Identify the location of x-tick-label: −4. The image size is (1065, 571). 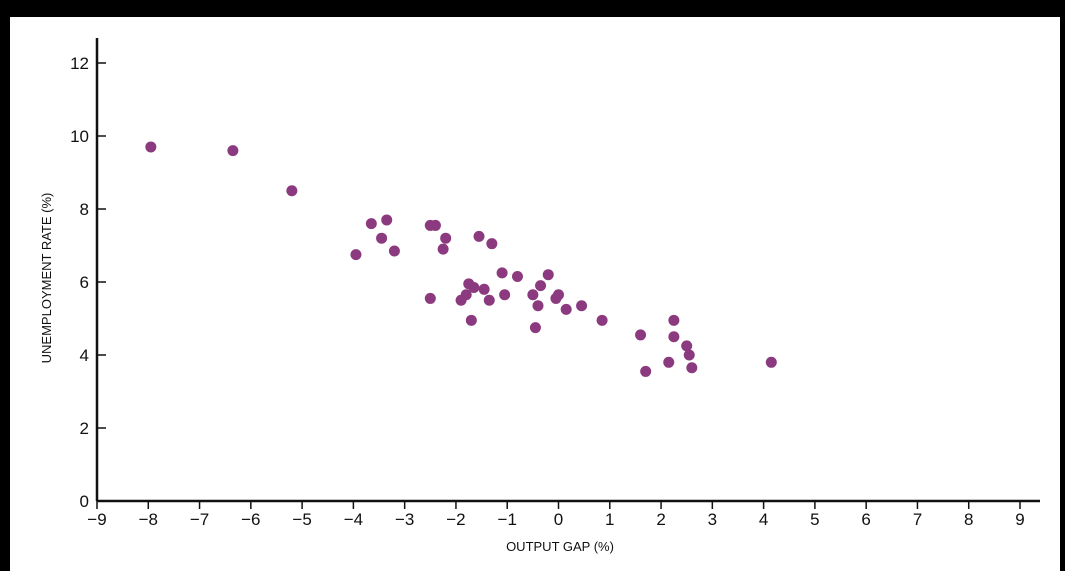
(353, 519).